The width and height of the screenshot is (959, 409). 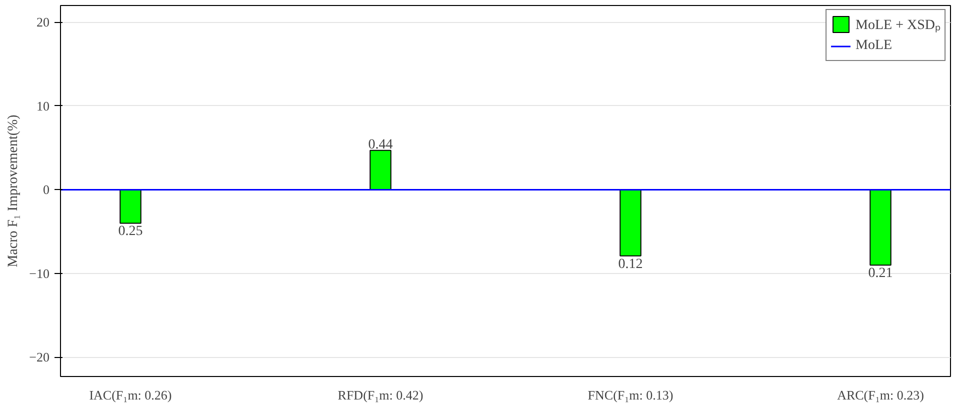 What do you see at coordinates (130, 232) in the screenshot?
I see `annotation: 0.25` at bounding box center [130, 232].